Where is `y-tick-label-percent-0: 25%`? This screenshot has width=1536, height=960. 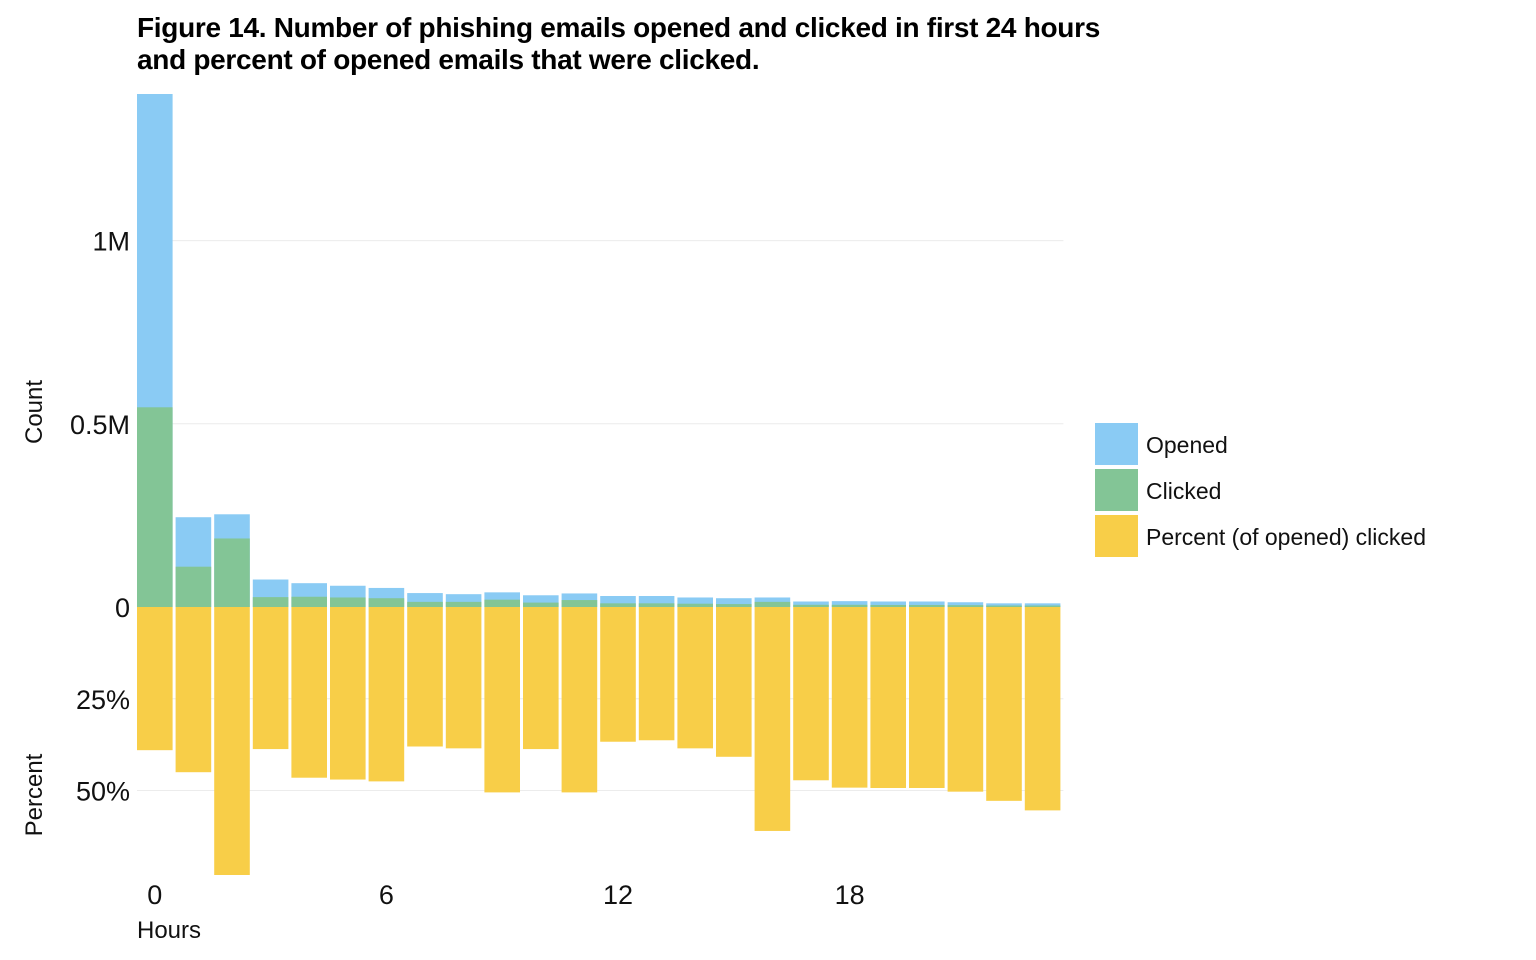 y-tick-label-percent-0: 25% is located at coordinates (103, 700).